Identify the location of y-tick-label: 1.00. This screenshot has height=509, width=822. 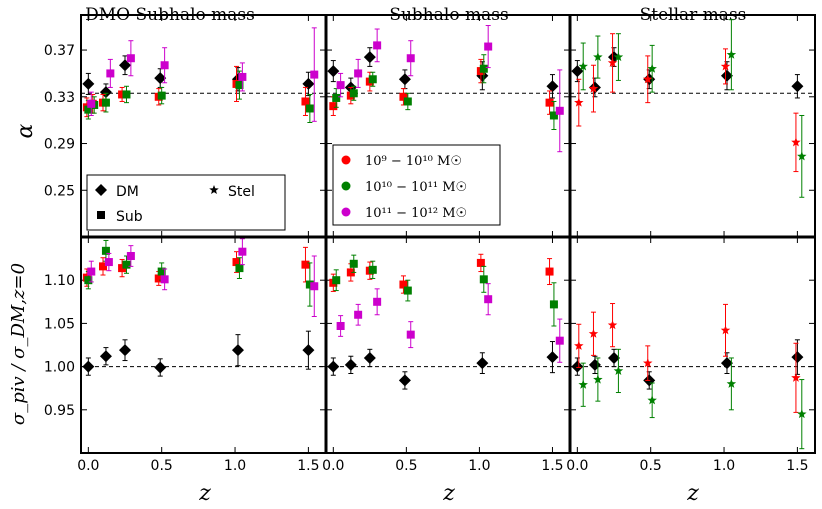
(59, 368).